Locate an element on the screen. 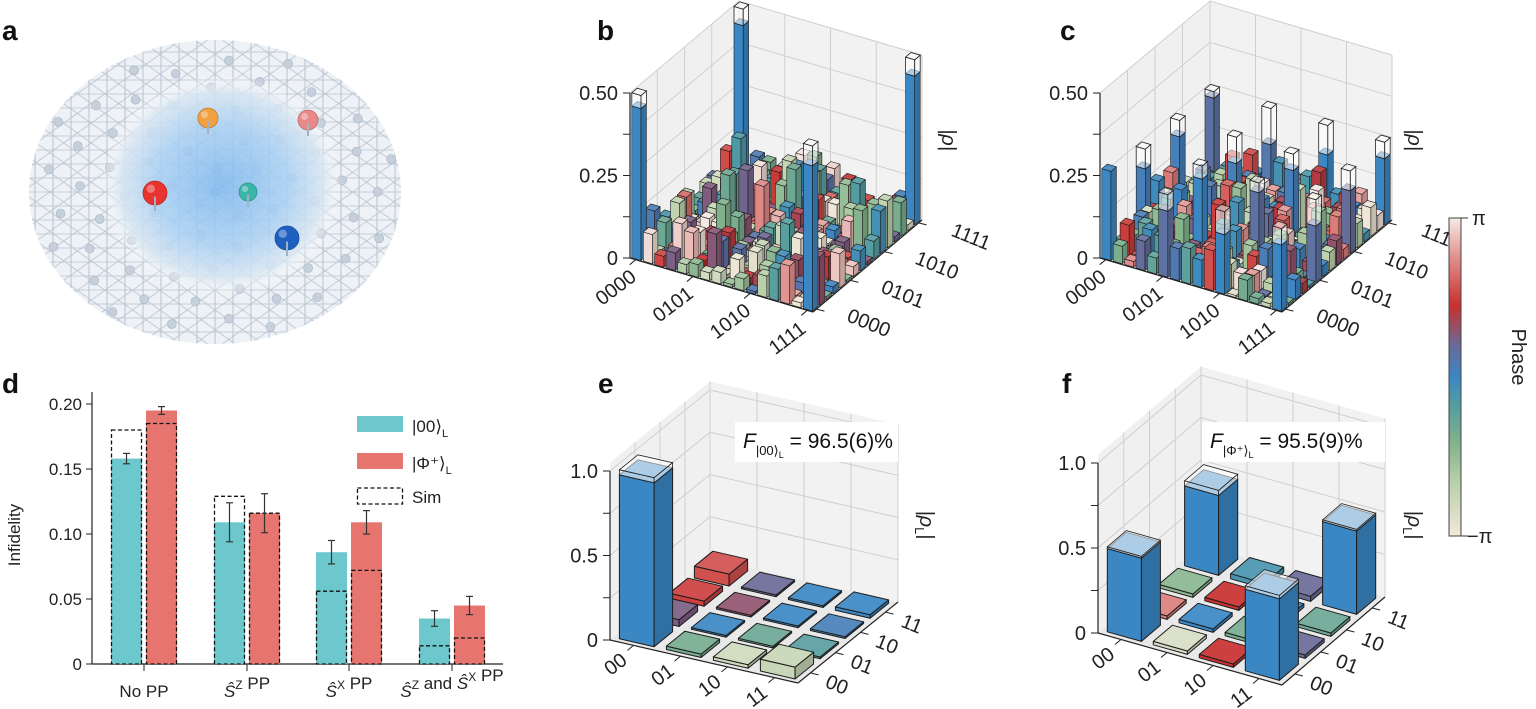 This screenshot has height=709, width=1536. front-axis-tick-label: 0101 is located at coordinates (1143, 305).